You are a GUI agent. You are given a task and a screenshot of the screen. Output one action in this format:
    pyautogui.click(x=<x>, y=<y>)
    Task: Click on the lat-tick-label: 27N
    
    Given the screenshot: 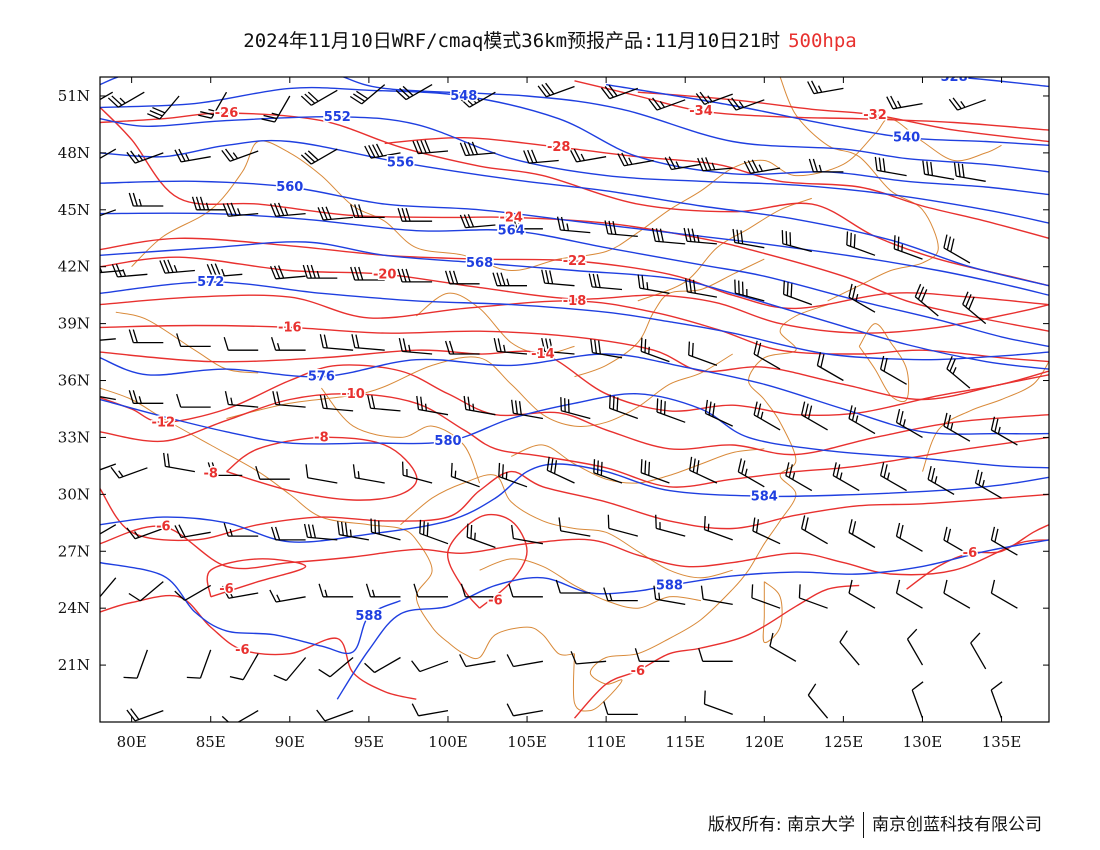 What is the action you would take?
    pyautogui.click(x=74, y=551)
    